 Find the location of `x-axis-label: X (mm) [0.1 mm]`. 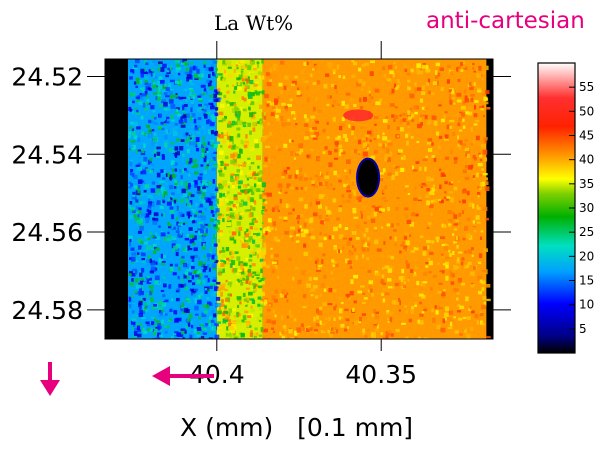

x-axis-label: X (mm) [0.1 mm] is located at coordinates (296, 427).